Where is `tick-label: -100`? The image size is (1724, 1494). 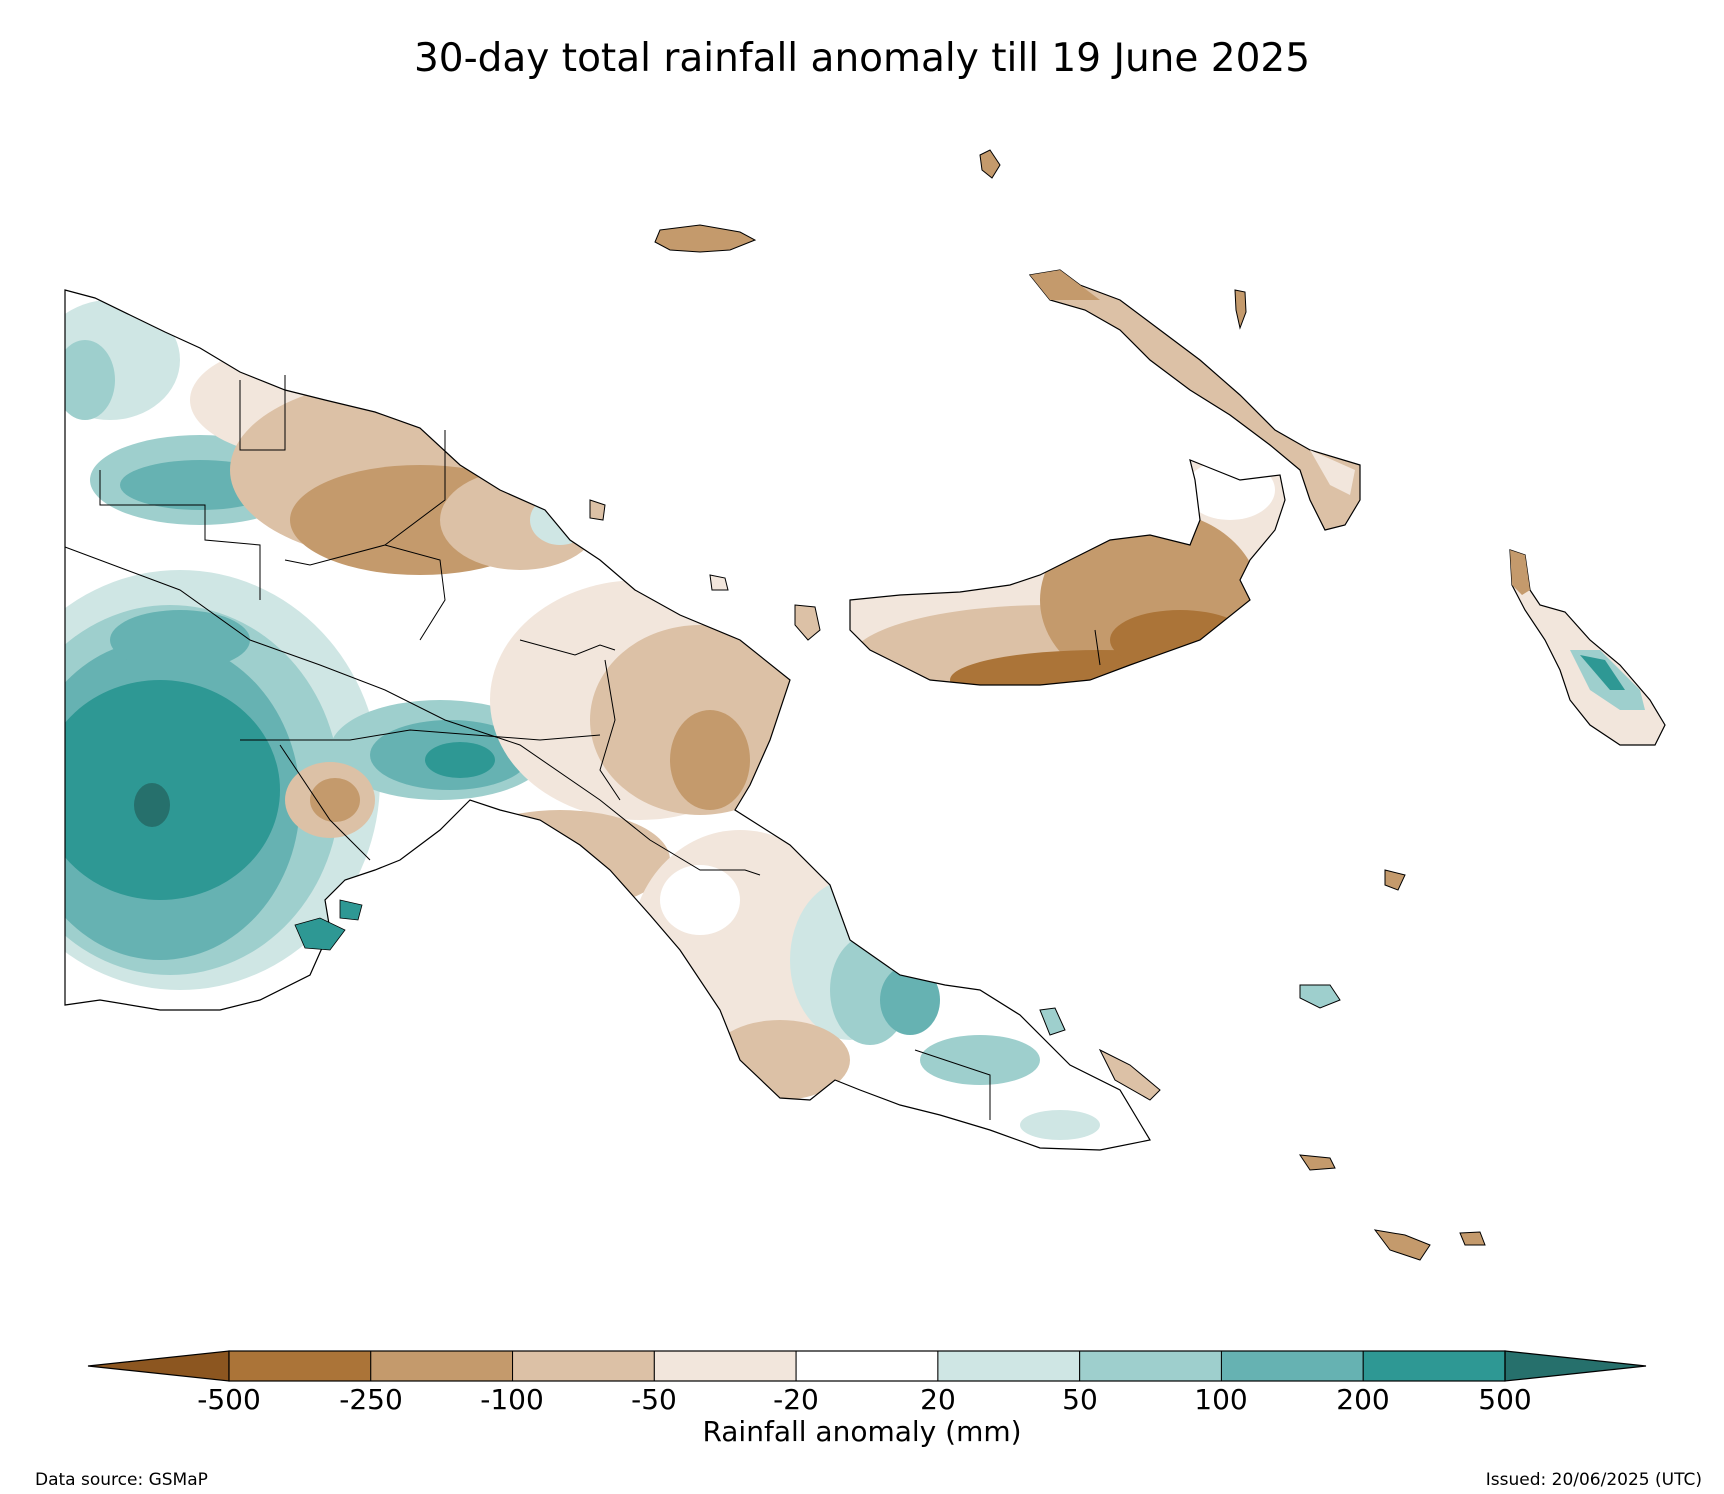
tick-label: -100 is located at coordinates (512, 1399).